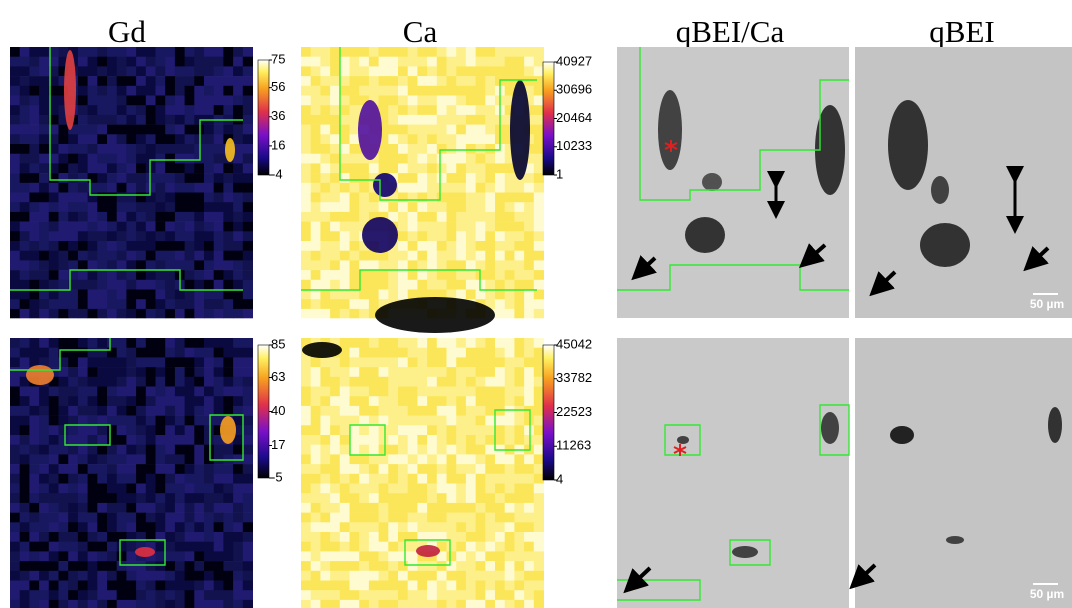  I want to click on scale-bar-label: 50 µm, so click(1047, 594).